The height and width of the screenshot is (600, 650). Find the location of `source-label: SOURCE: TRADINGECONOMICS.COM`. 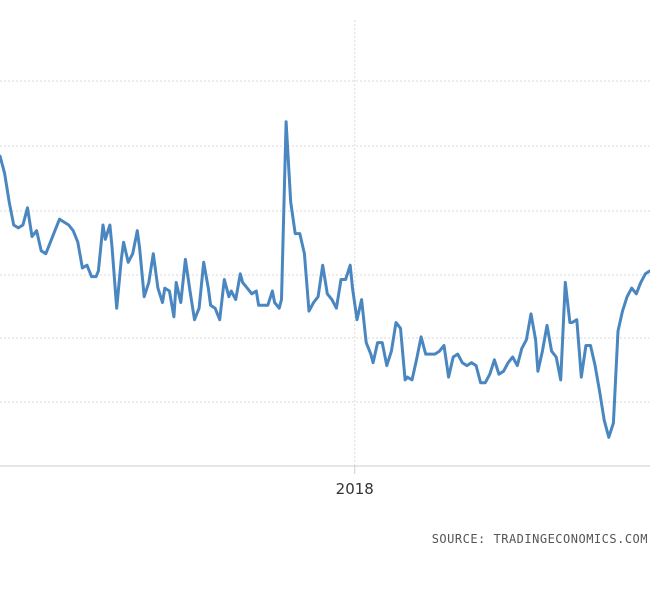

source-label: SOURCE: TRADINGECONOMICS.COM is located at coordinates (540, 539).